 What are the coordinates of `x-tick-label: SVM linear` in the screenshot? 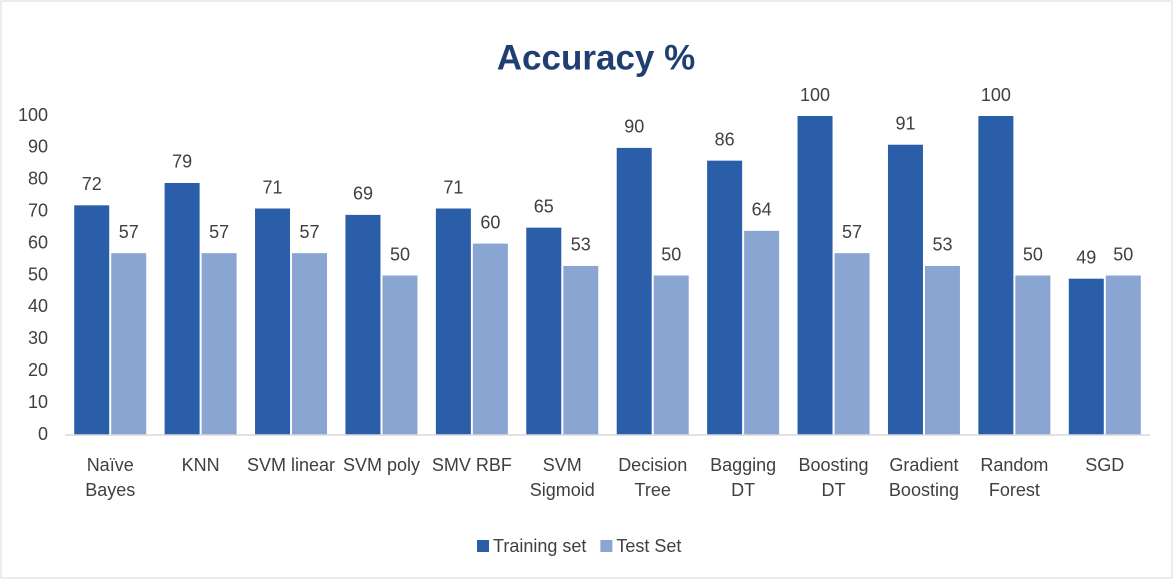 It's located at (291, 465).